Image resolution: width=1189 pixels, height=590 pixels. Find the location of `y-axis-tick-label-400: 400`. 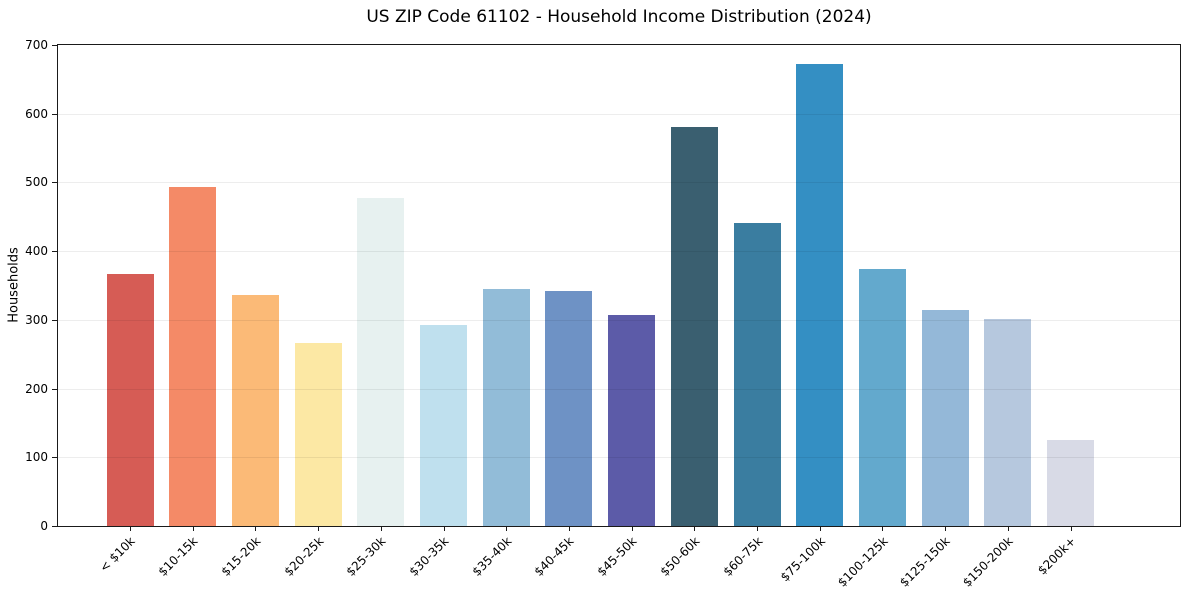

y-axis-tick-label-400: 400 is located at coordinates (36, 251).